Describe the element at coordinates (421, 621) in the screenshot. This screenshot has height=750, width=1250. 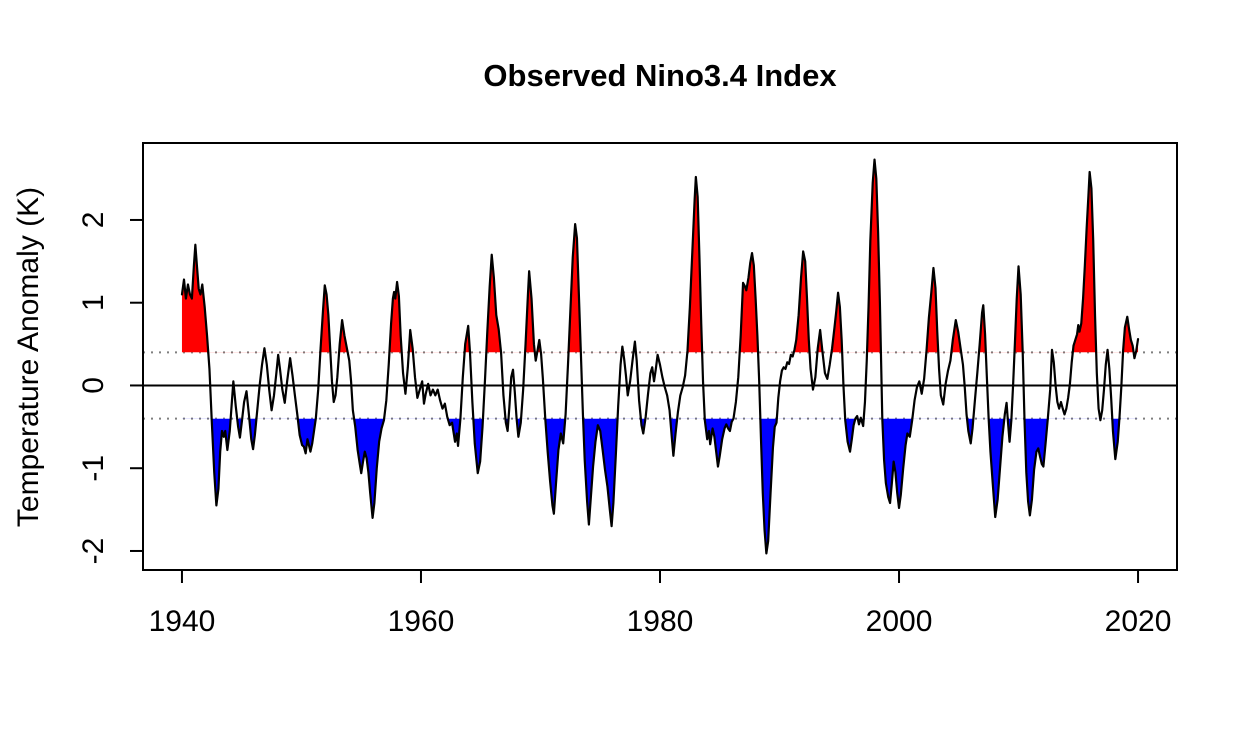
I see `x-tick-label-1960: 1960` at that location.